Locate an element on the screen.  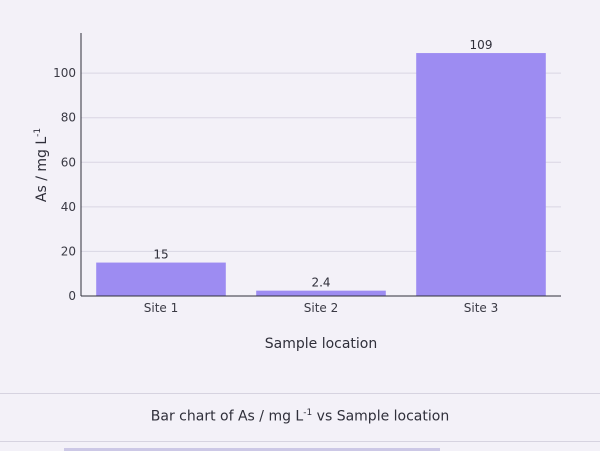
x-axis-title: Sample location is located at coordinates (321, 344).